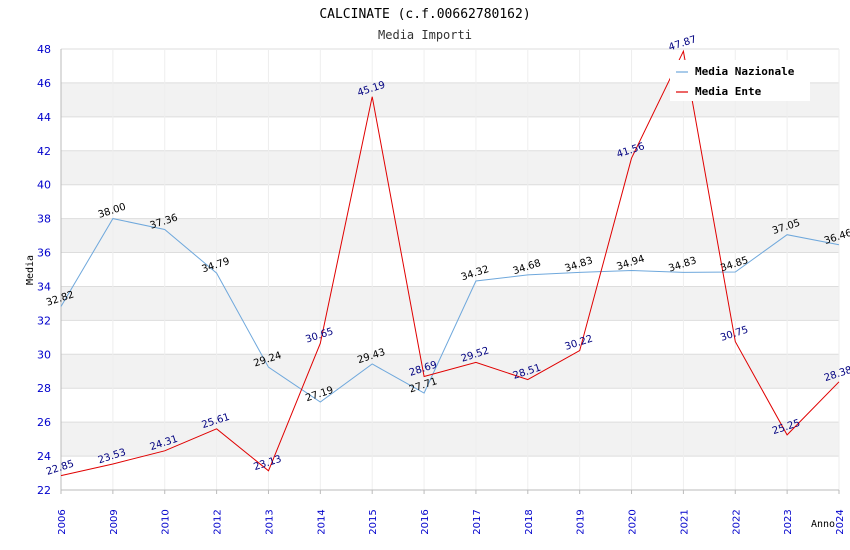  What do you see at coordinates (745, 71) in the screenshot?
I see `legend-label-media-nazionale: Media Nazionale` at bounding box center [745, 71].